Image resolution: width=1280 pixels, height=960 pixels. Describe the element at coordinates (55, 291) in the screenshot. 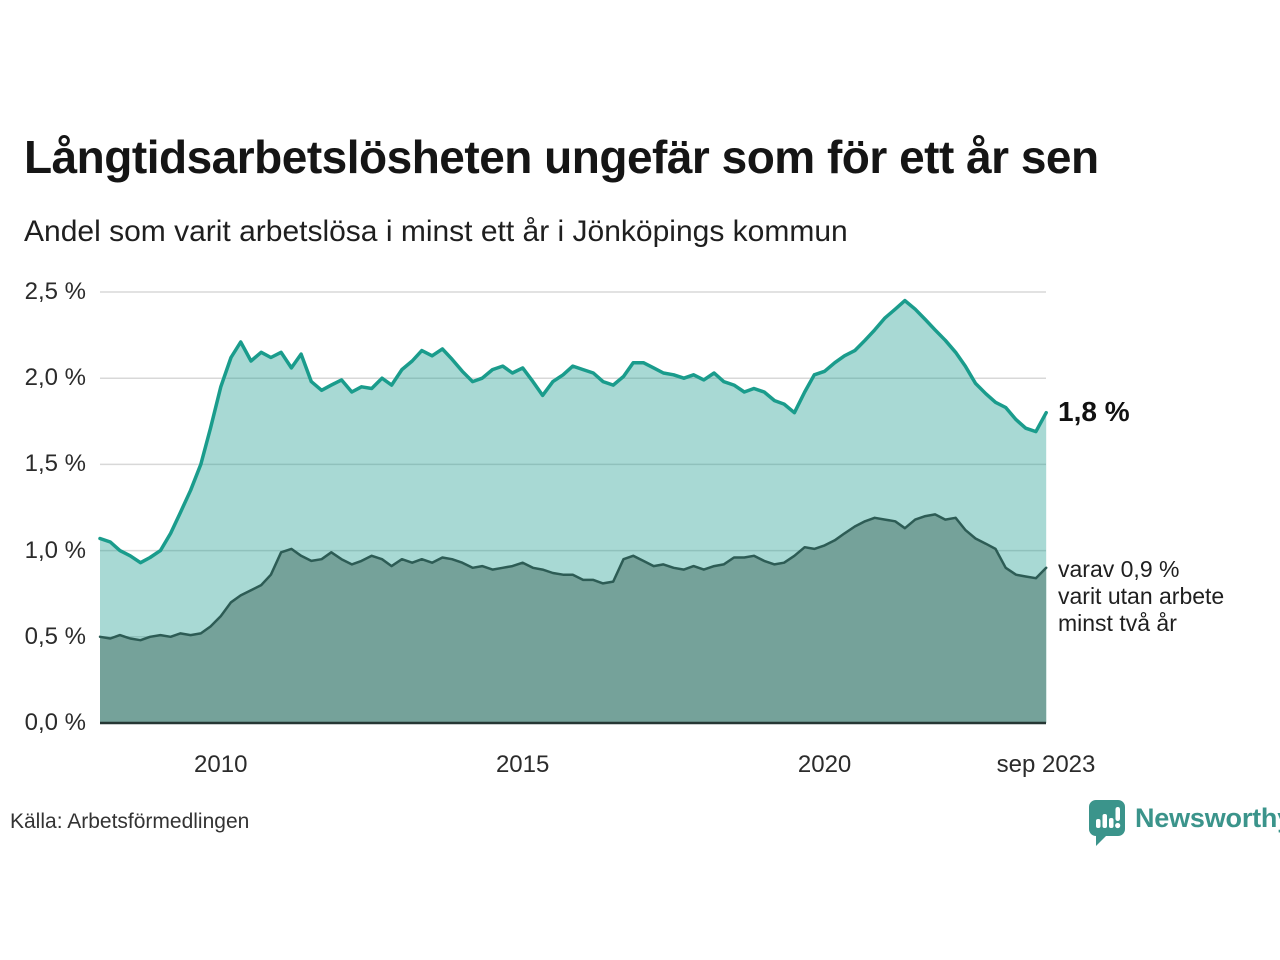

I see `y-tick-label: 2,5 %` at that location.